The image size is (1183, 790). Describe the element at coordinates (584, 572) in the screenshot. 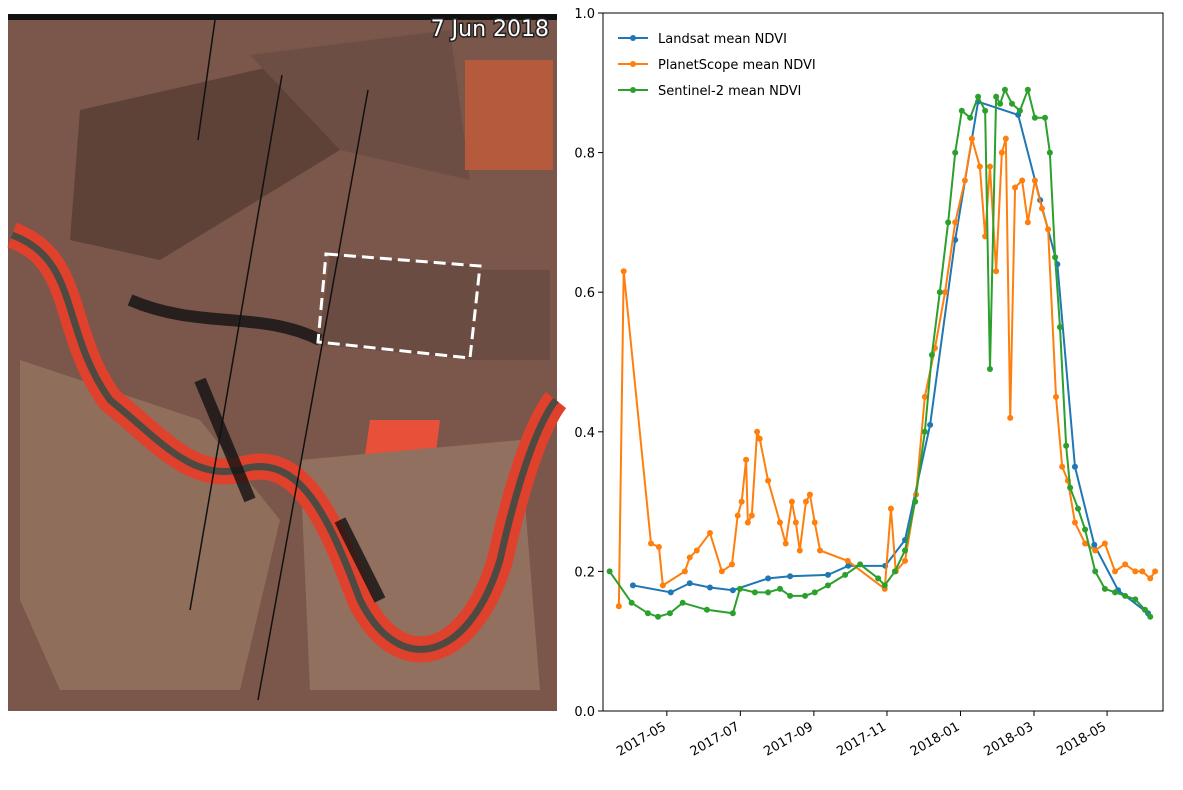

I see `y-tick-label: 0.2` at that location.